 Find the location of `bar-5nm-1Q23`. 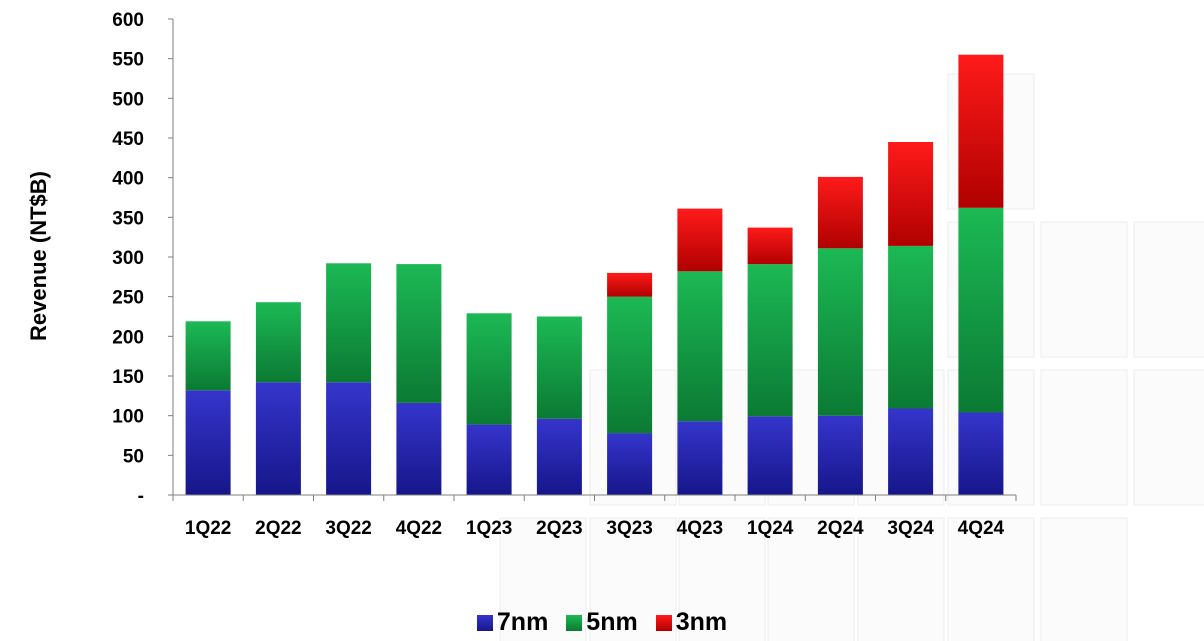

bar-5nm-1Q23 is located at coordinates (489, 369).